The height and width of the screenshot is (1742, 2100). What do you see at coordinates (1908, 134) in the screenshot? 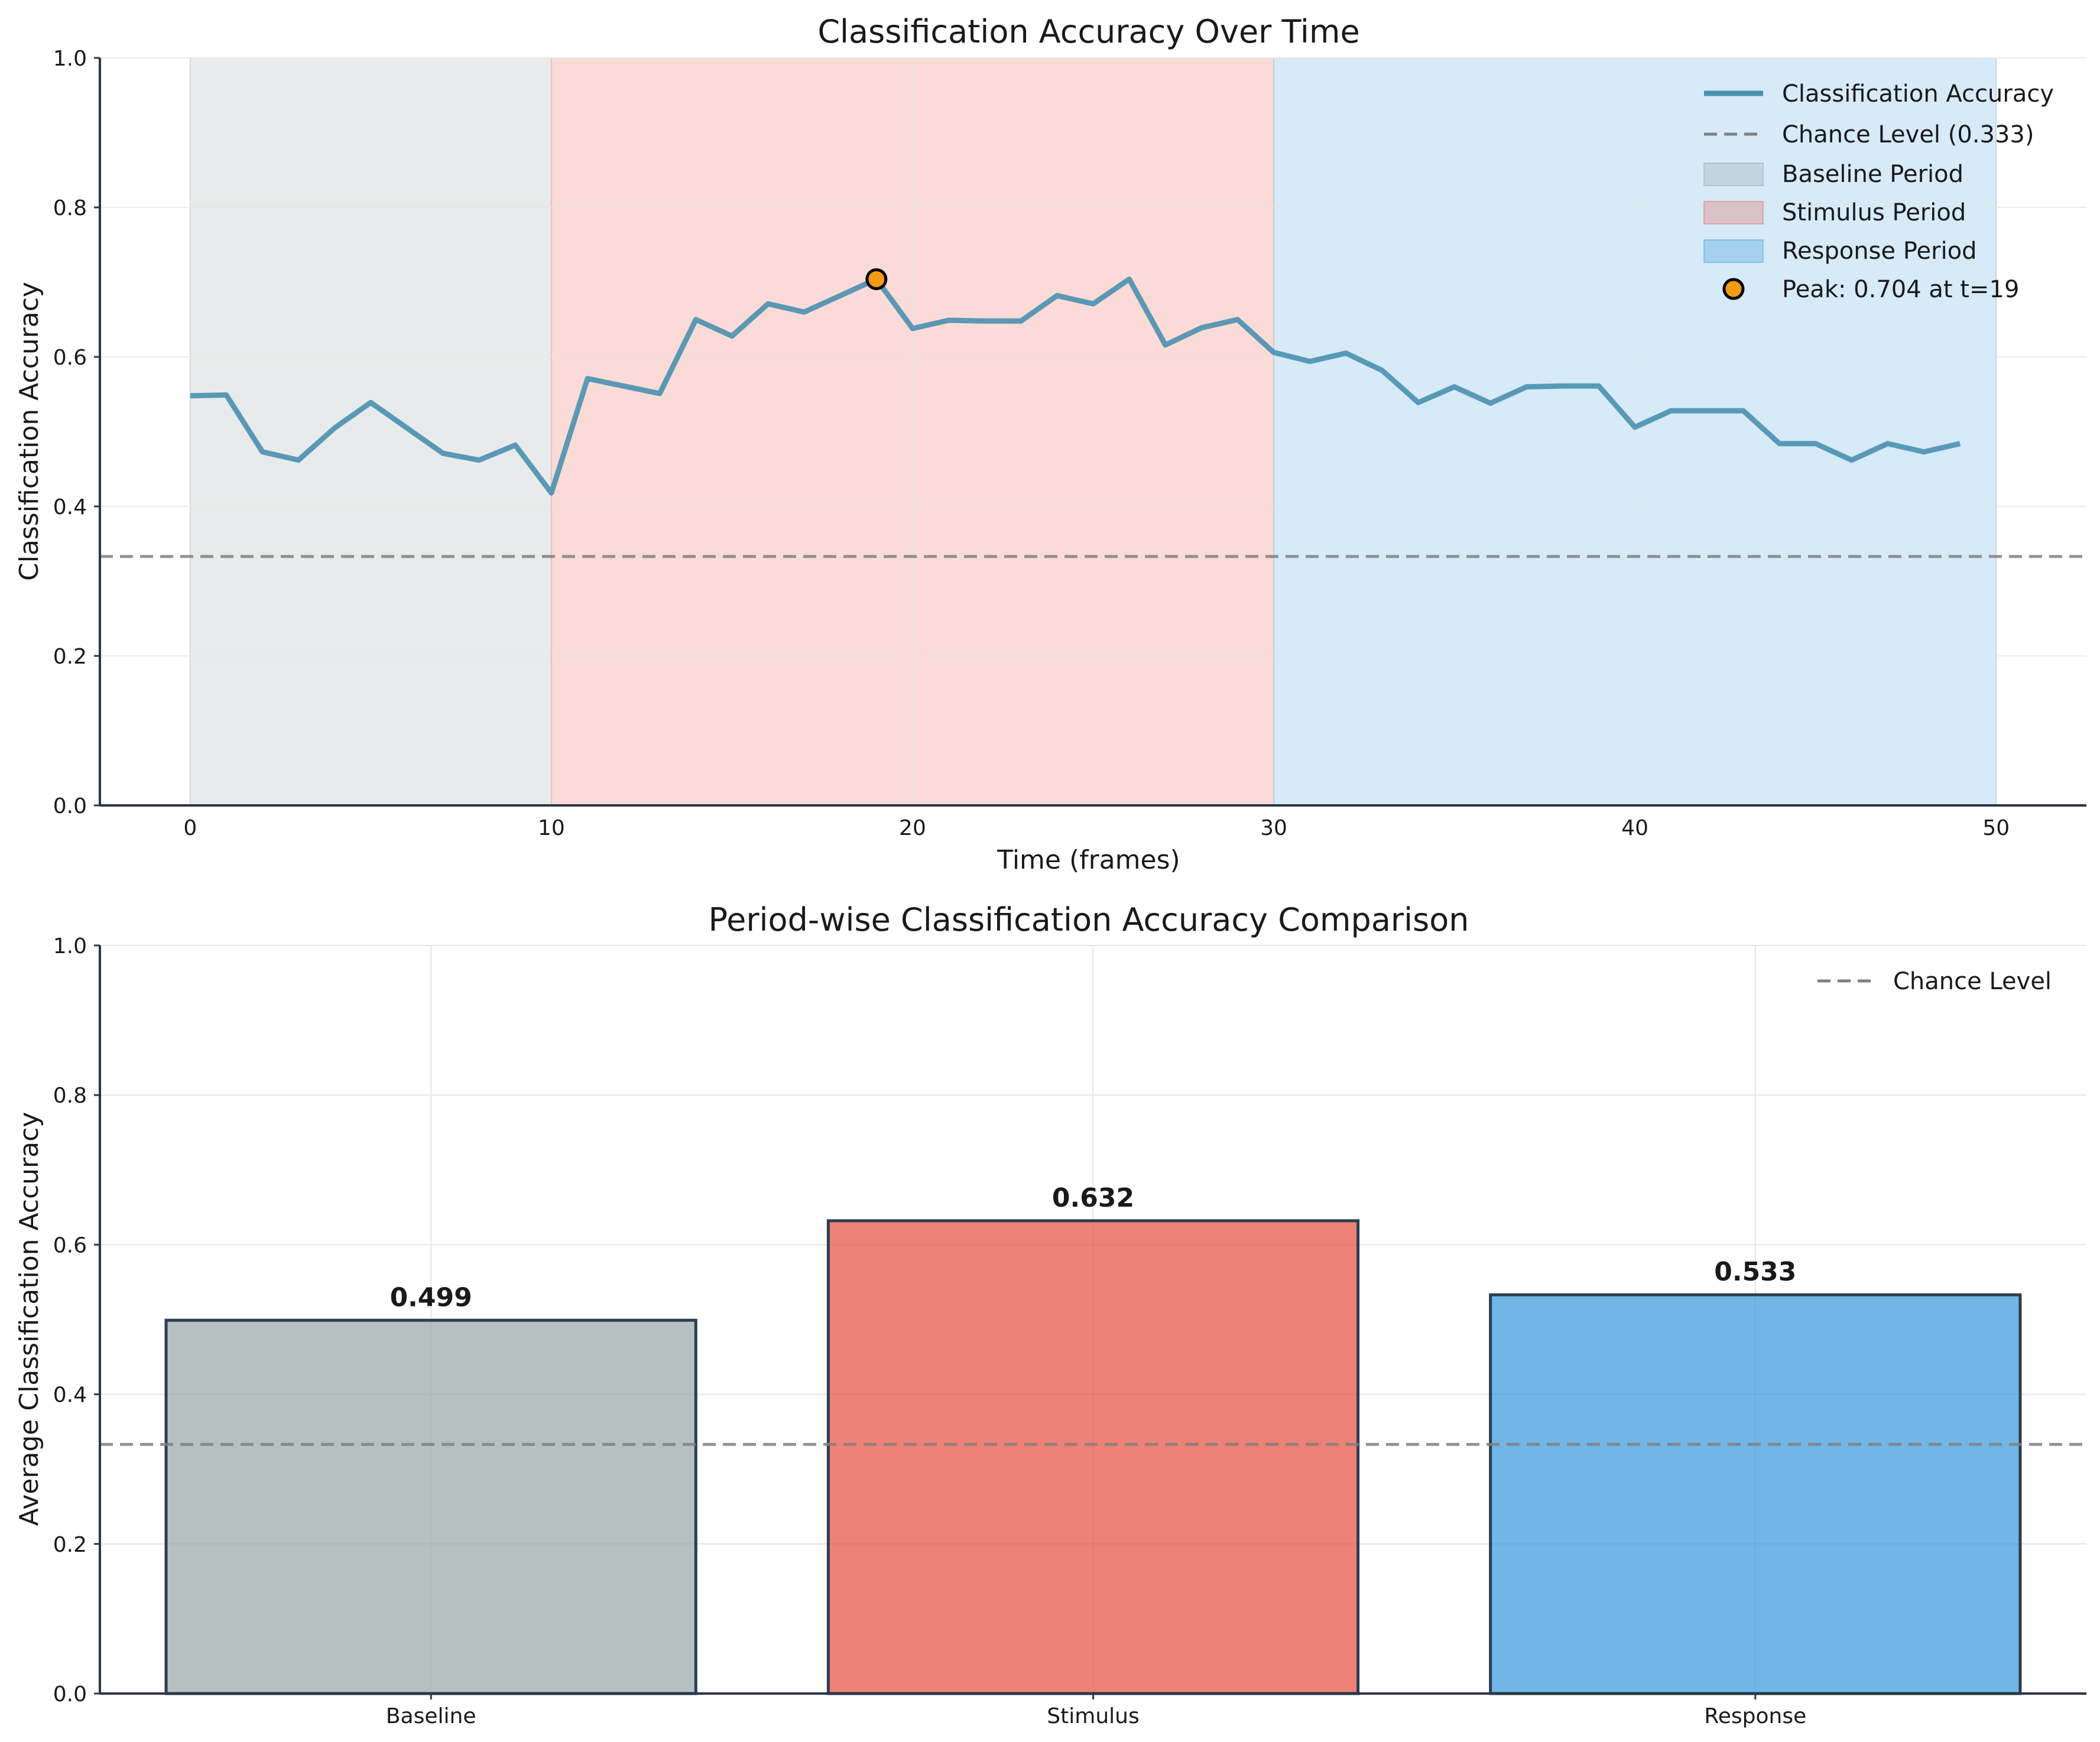
I see `legend-label-chance: Chance Level (0.333)` at bounding box center [1908, 134].